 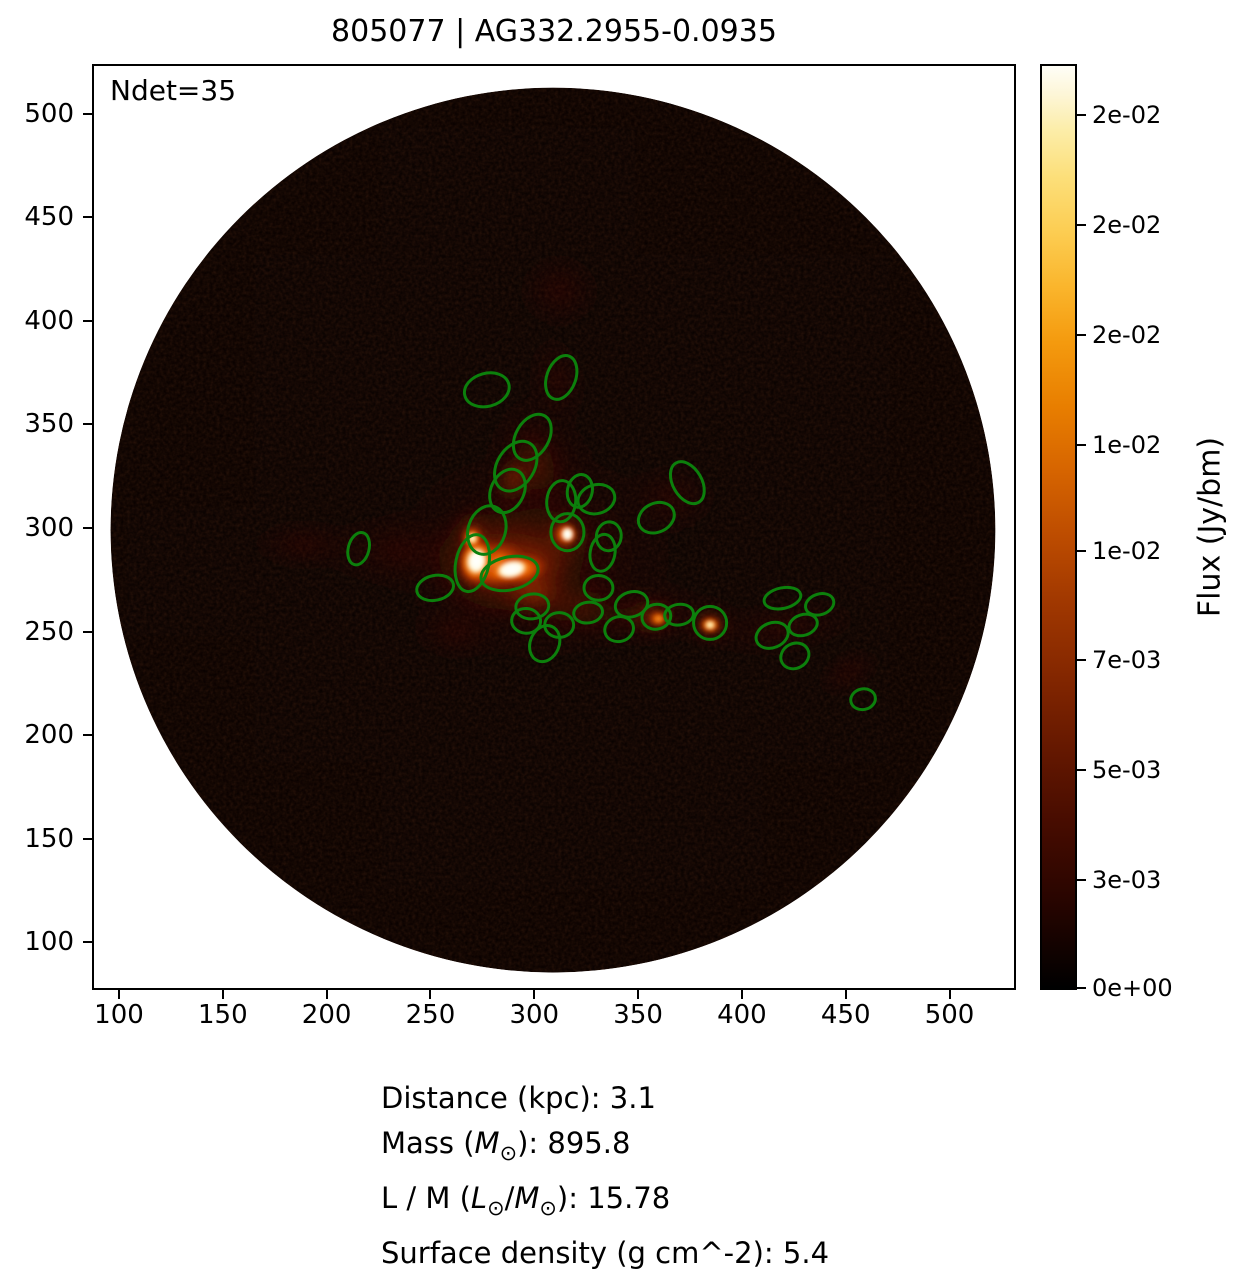 I want to click on x-tick-label: 500, so click(x=949, y=1015).